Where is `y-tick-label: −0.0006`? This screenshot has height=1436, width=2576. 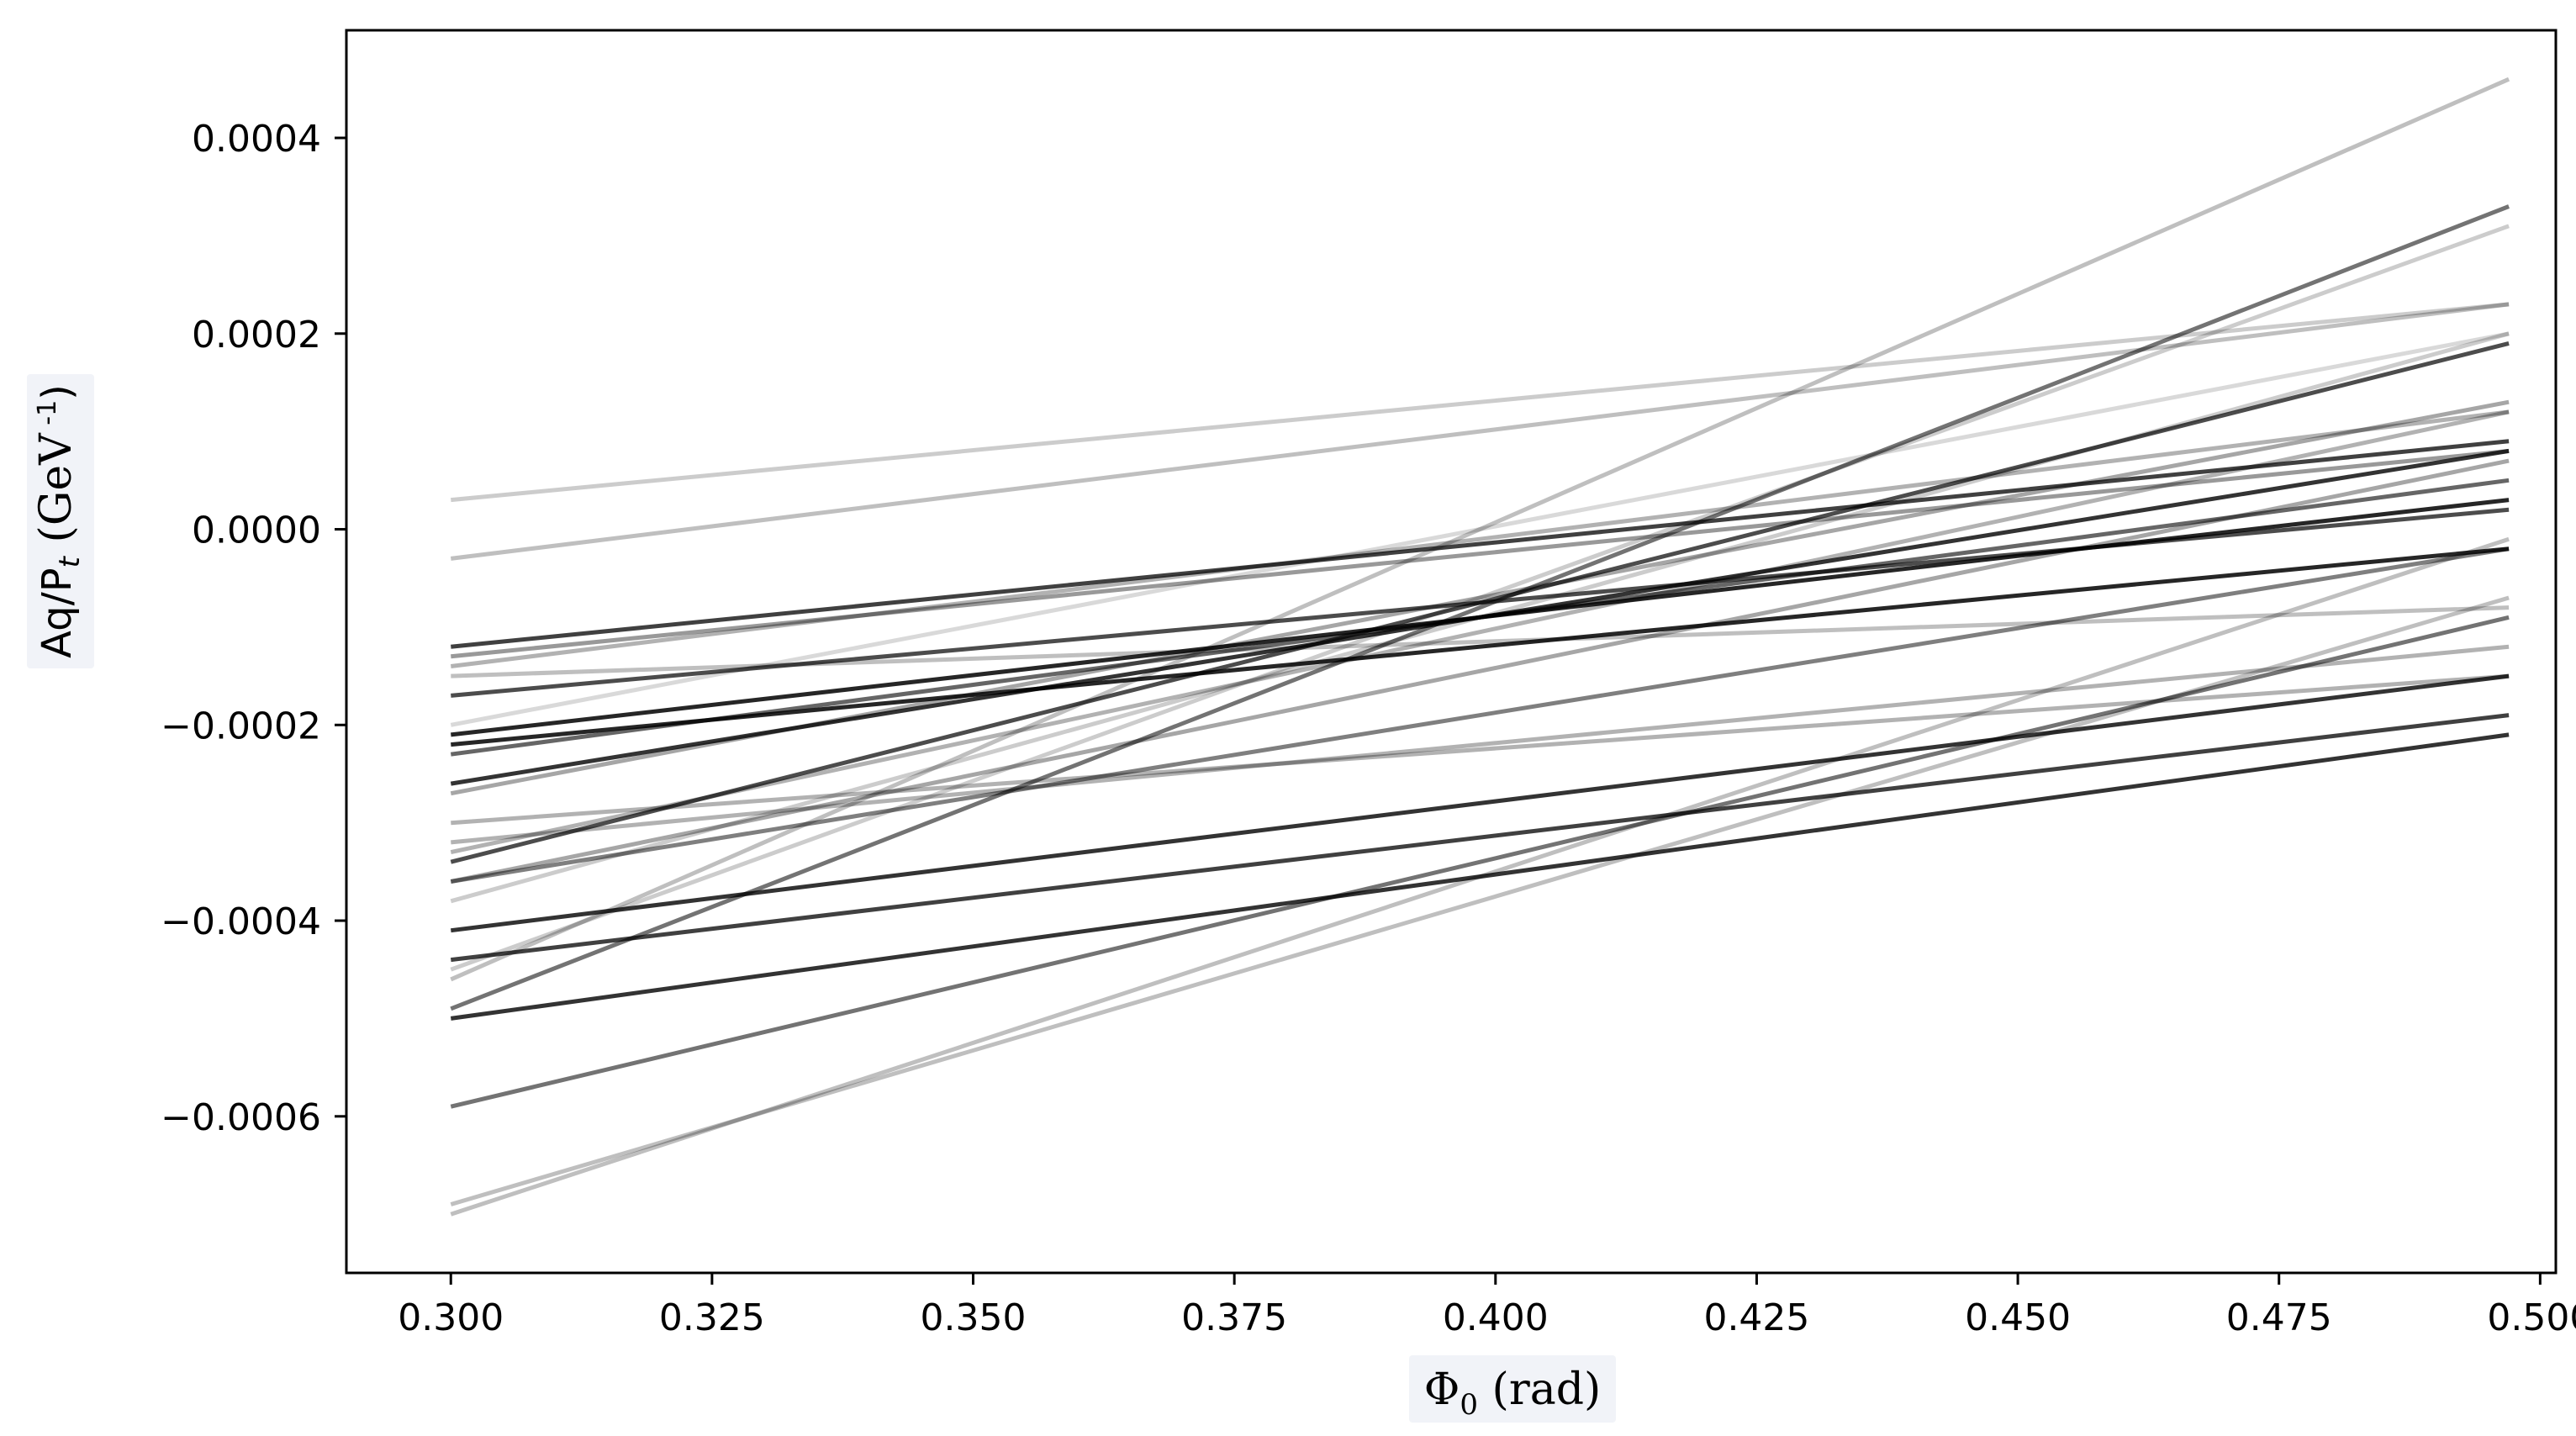
y-tick-label: −0.0006 is located at coordinates (241, 1118).